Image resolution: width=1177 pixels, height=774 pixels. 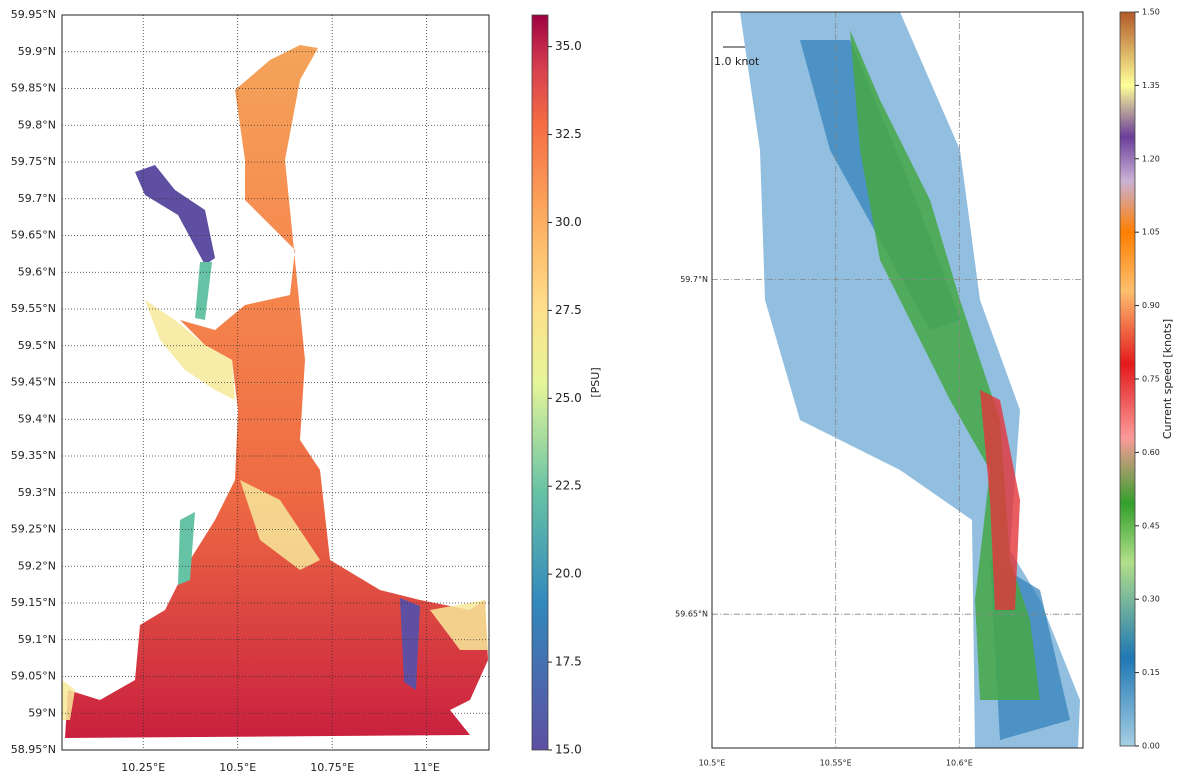 I want to click on y-tick-label: 59.15°N, so click(x=33, y=602).